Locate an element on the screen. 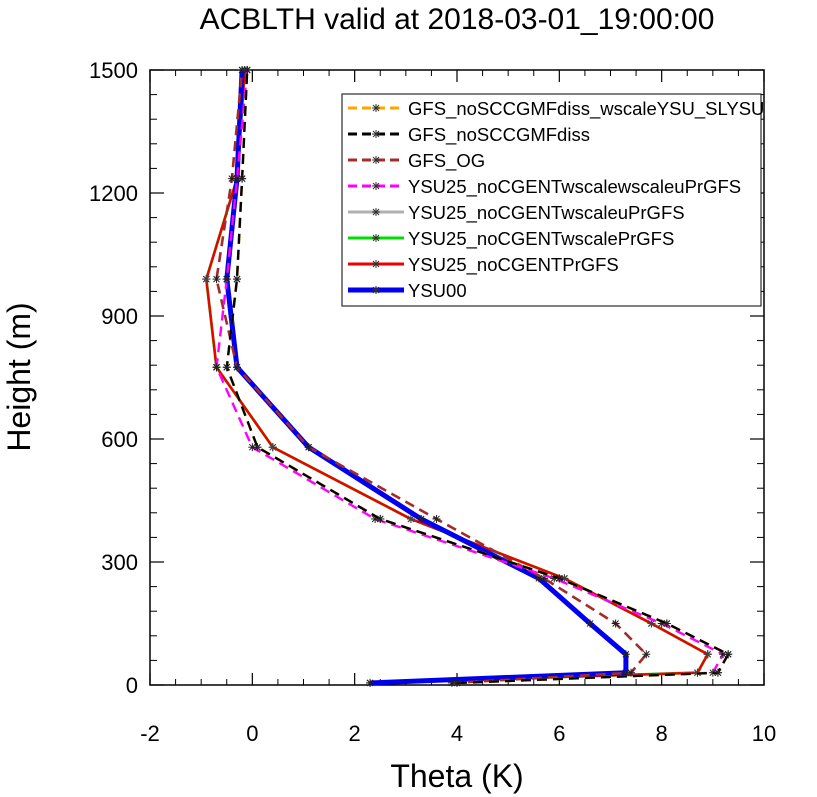  y-tick-label: 600 is located at coordinates (119, 439).